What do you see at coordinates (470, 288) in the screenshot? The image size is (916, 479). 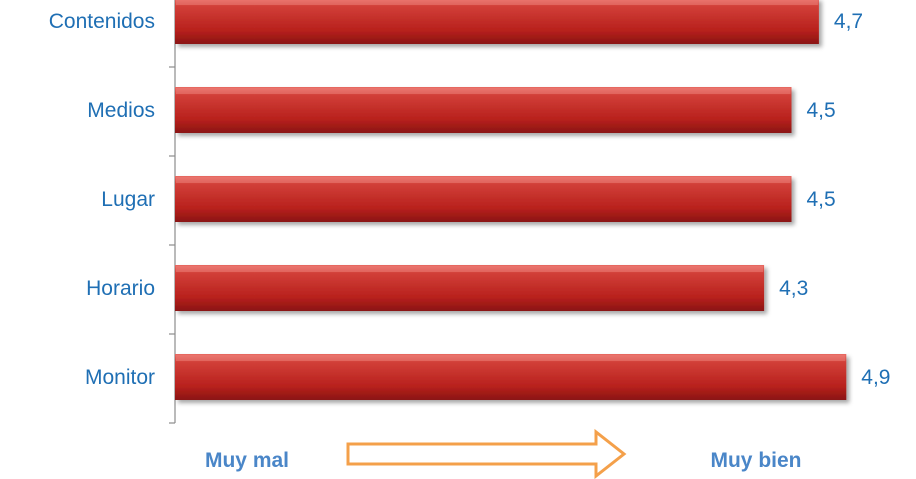 I see `bar-horario` at bounding box center [470, 288].